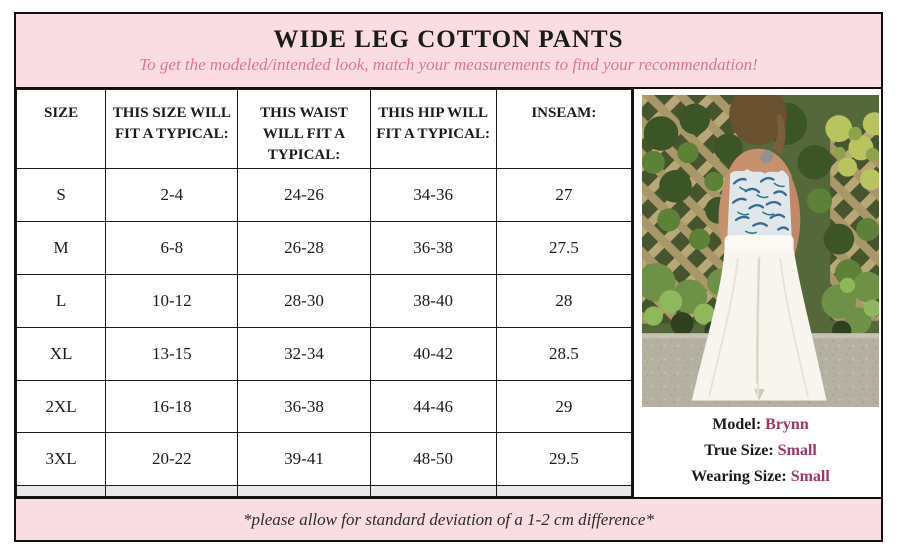 Image resolution: width=897 pixels, height=556 pixels. What do you see at coordinates (304, 300) in the screenshot?
I see `cell-waist: 28-30` at bounding box center [304, 300].